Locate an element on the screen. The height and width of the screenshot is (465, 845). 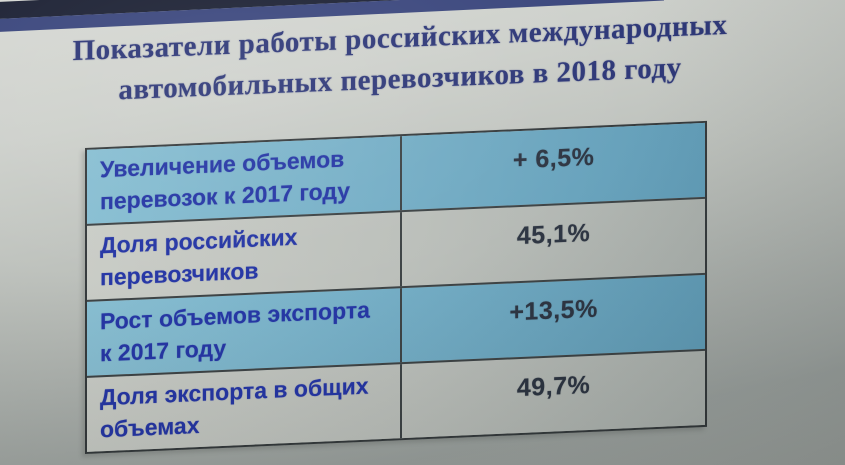
row-value: + 6,5% is located at coordinates (553, 158).